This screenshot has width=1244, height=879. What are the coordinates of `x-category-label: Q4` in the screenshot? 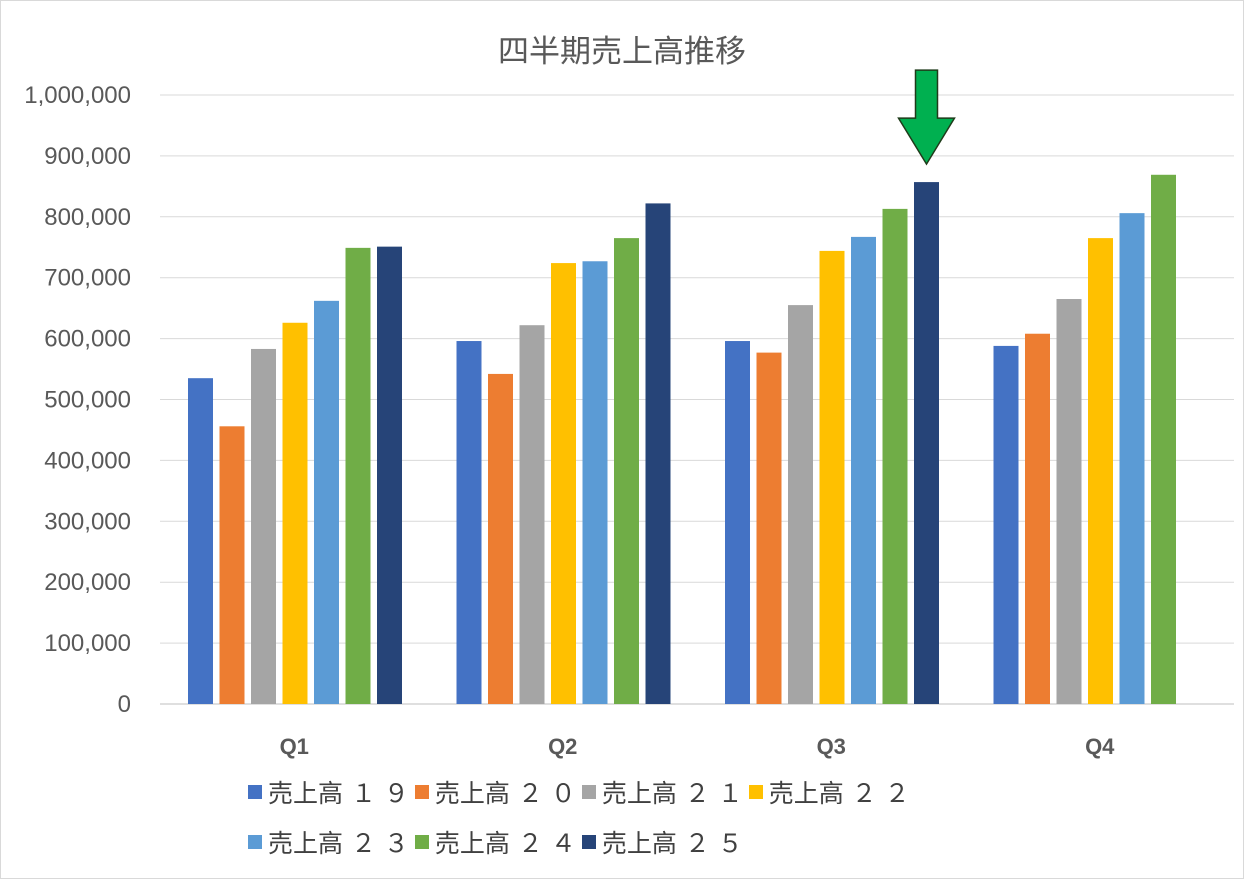 It's located at (1100, 746).